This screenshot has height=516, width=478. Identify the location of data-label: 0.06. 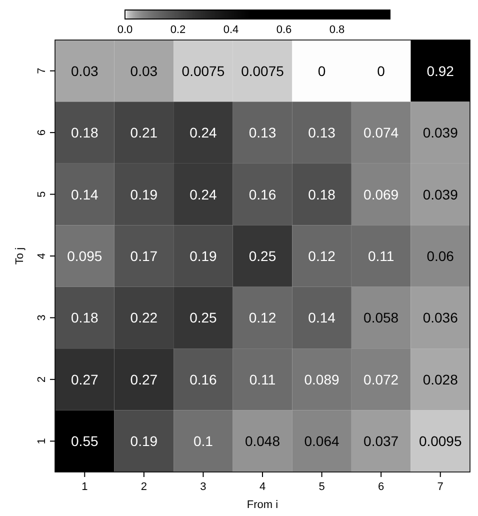
(440, 256).